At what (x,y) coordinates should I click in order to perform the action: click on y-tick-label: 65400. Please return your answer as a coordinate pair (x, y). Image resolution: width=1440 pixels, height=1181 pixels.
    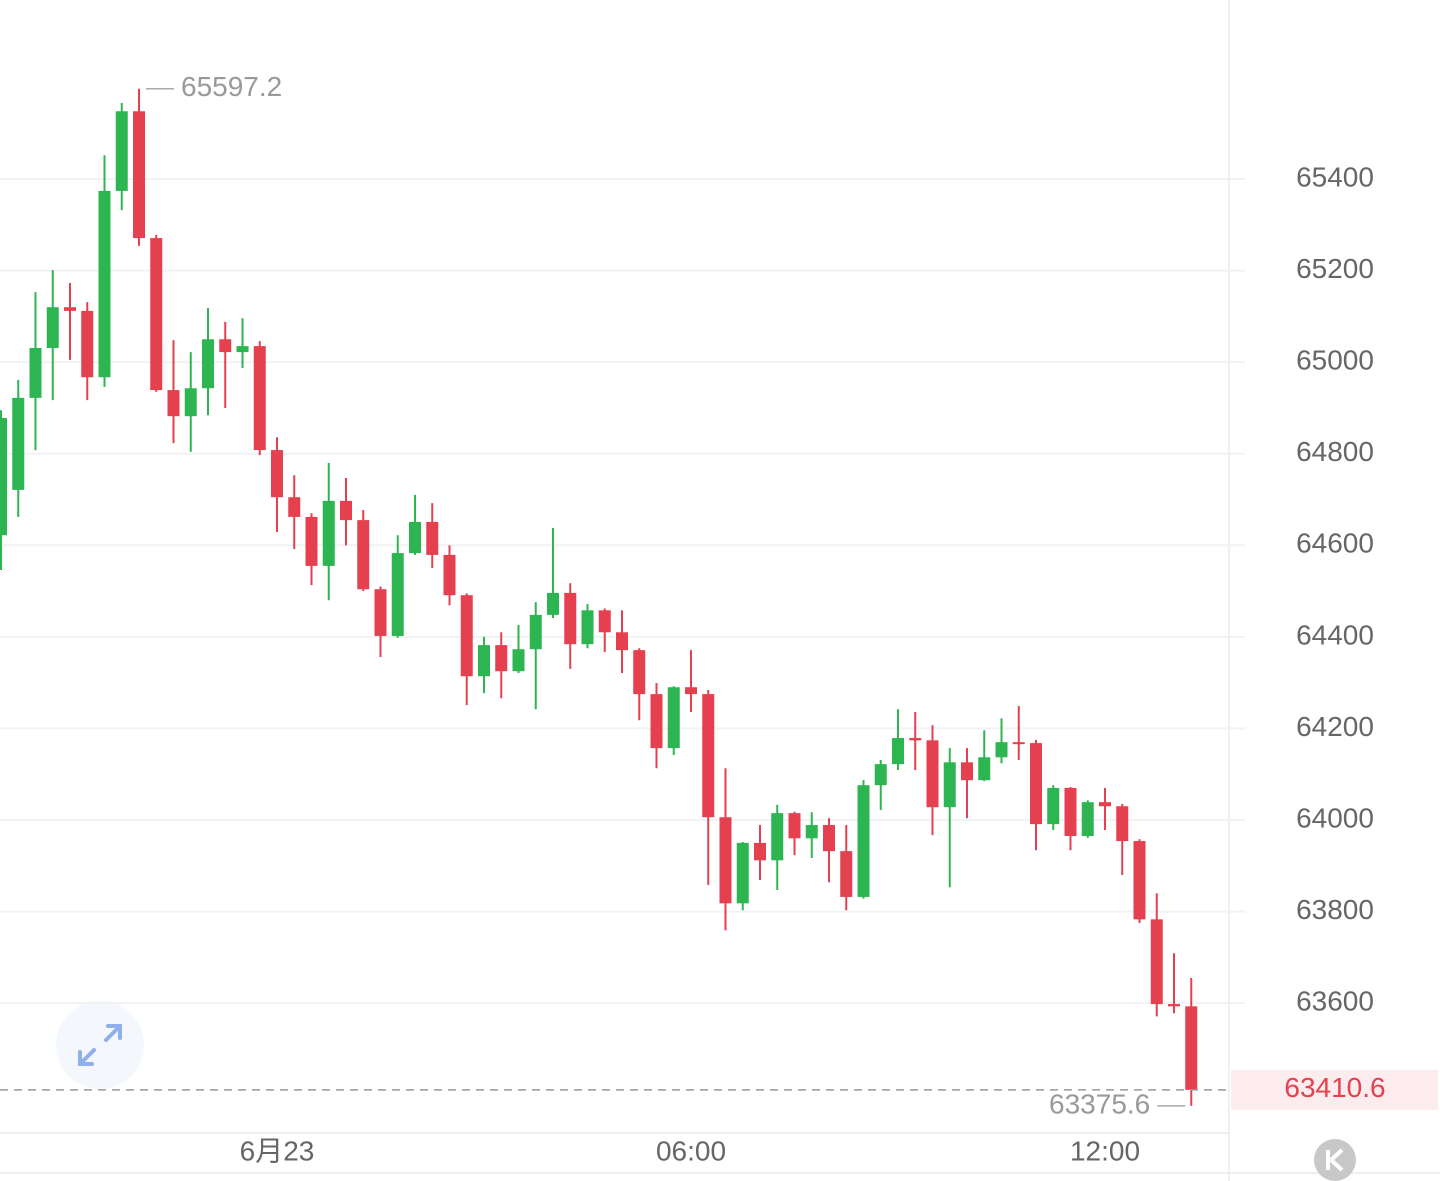
    Looking at the image, I should click on (1335, 176).